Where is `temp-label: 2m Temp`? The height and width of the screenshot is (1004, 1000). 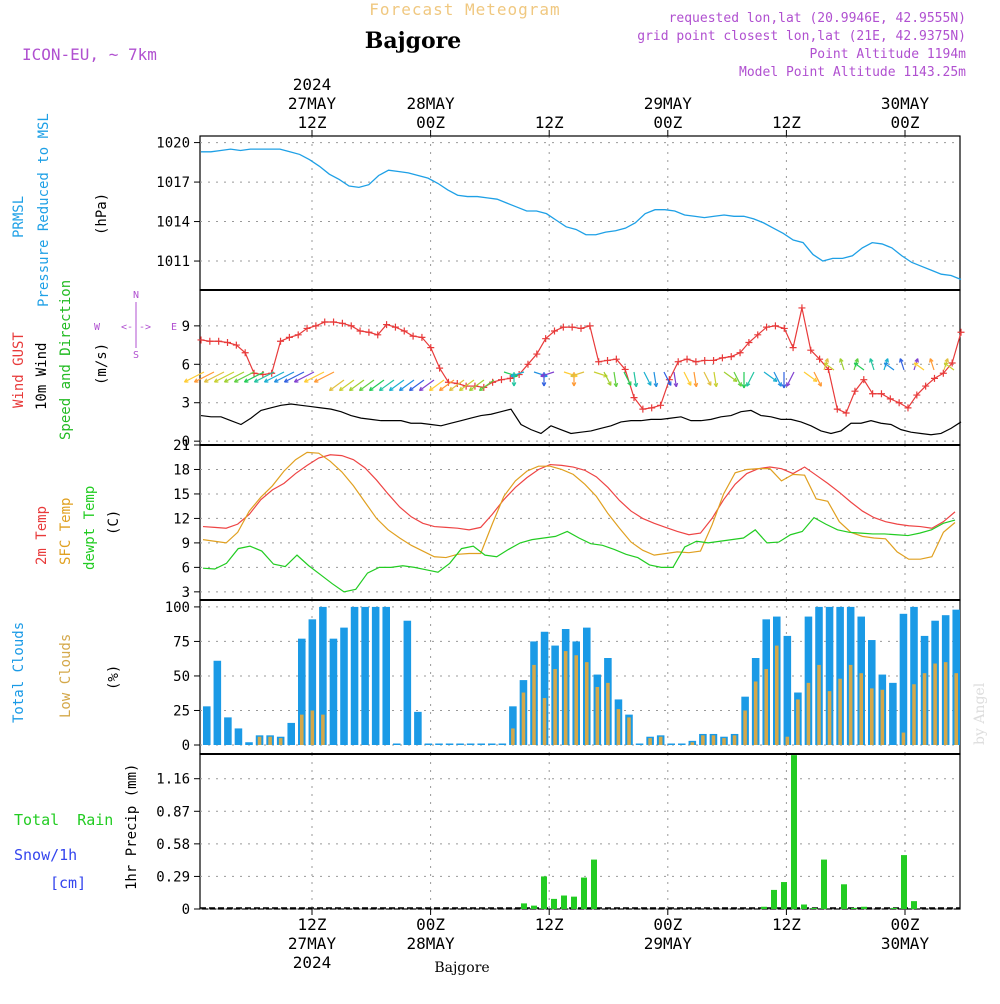
temp-label: 2m Temp is located at coordinates (42, 535).